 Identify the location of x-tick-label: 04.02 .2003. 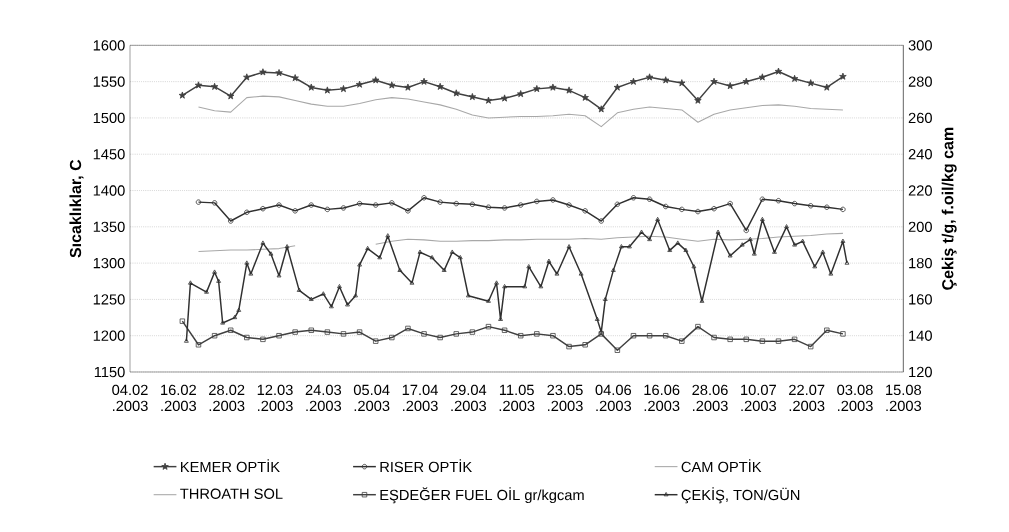
(130, 398).